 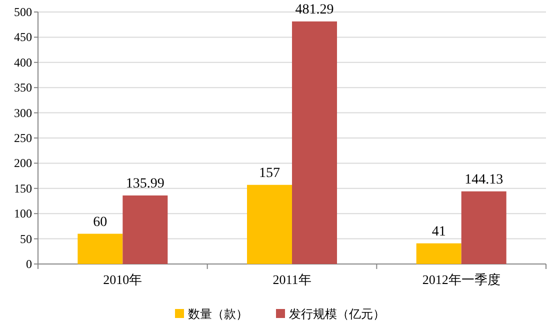 I want to click on x-tick-label: 2012年一季度, so click(x=461, y=279).